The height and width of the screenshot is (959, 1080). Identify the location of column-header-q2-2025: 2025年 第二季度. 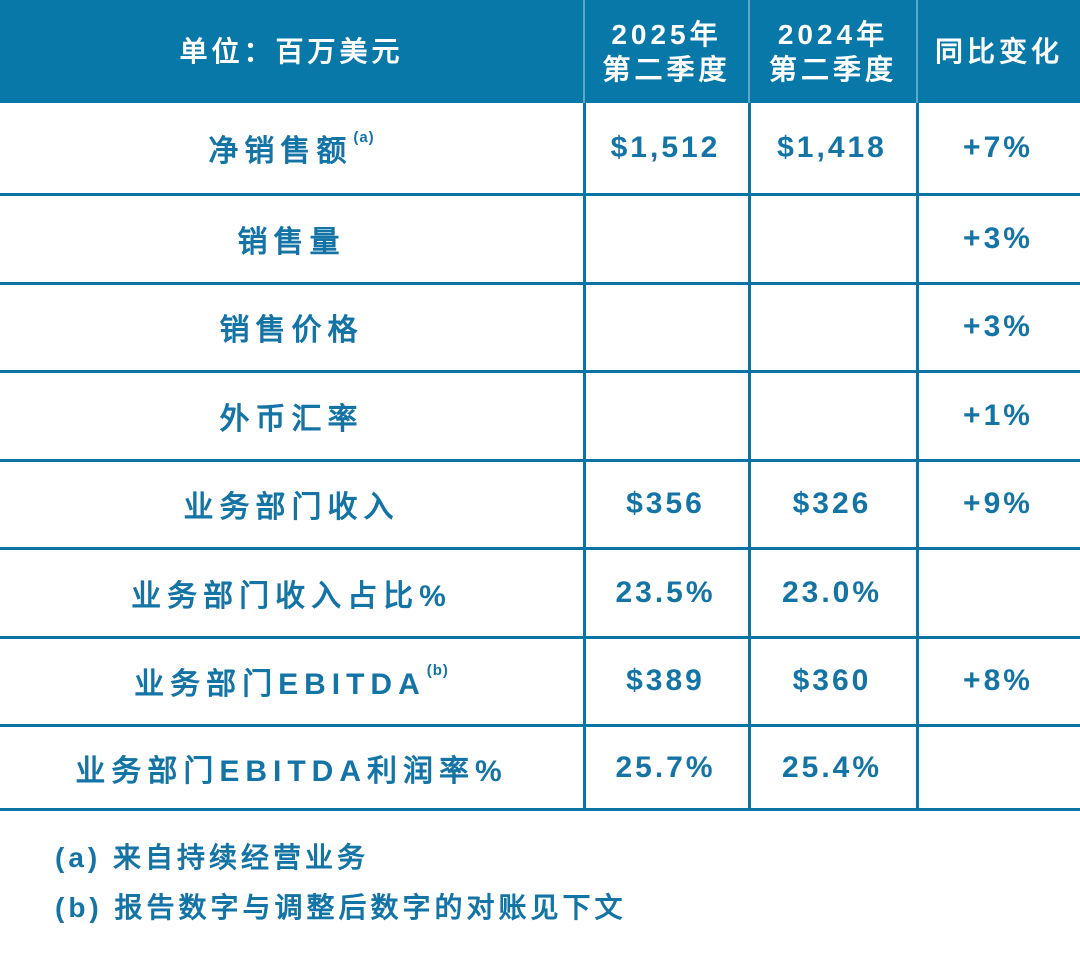
(665, 51).